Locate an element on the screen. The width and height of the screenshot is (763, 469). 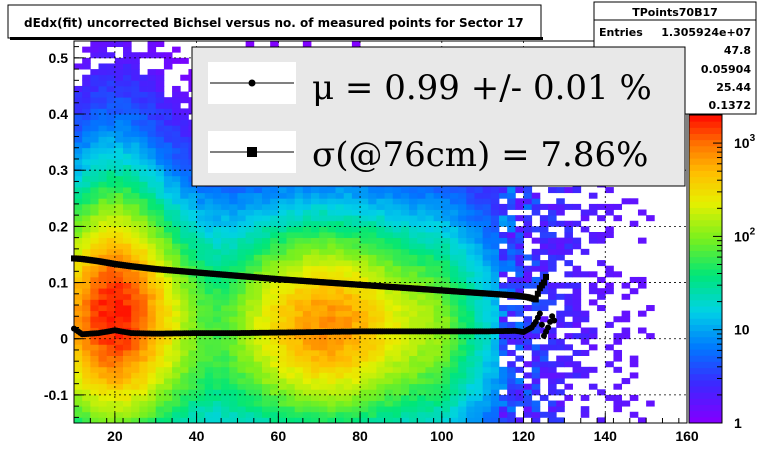
colorbar-swatch is located at coordinates (705, 420).